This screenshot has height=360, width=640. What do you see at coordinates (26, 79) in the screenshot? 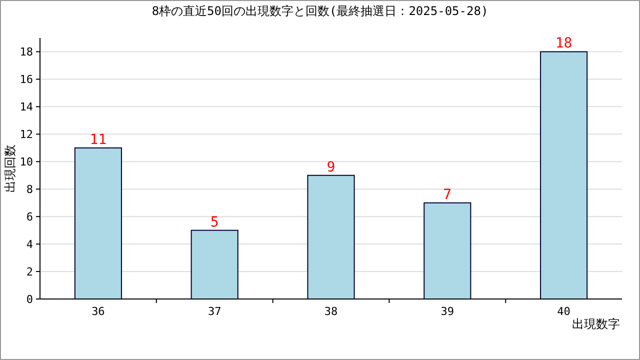
I see `ytick: 16` at bounding box center [26, 79].